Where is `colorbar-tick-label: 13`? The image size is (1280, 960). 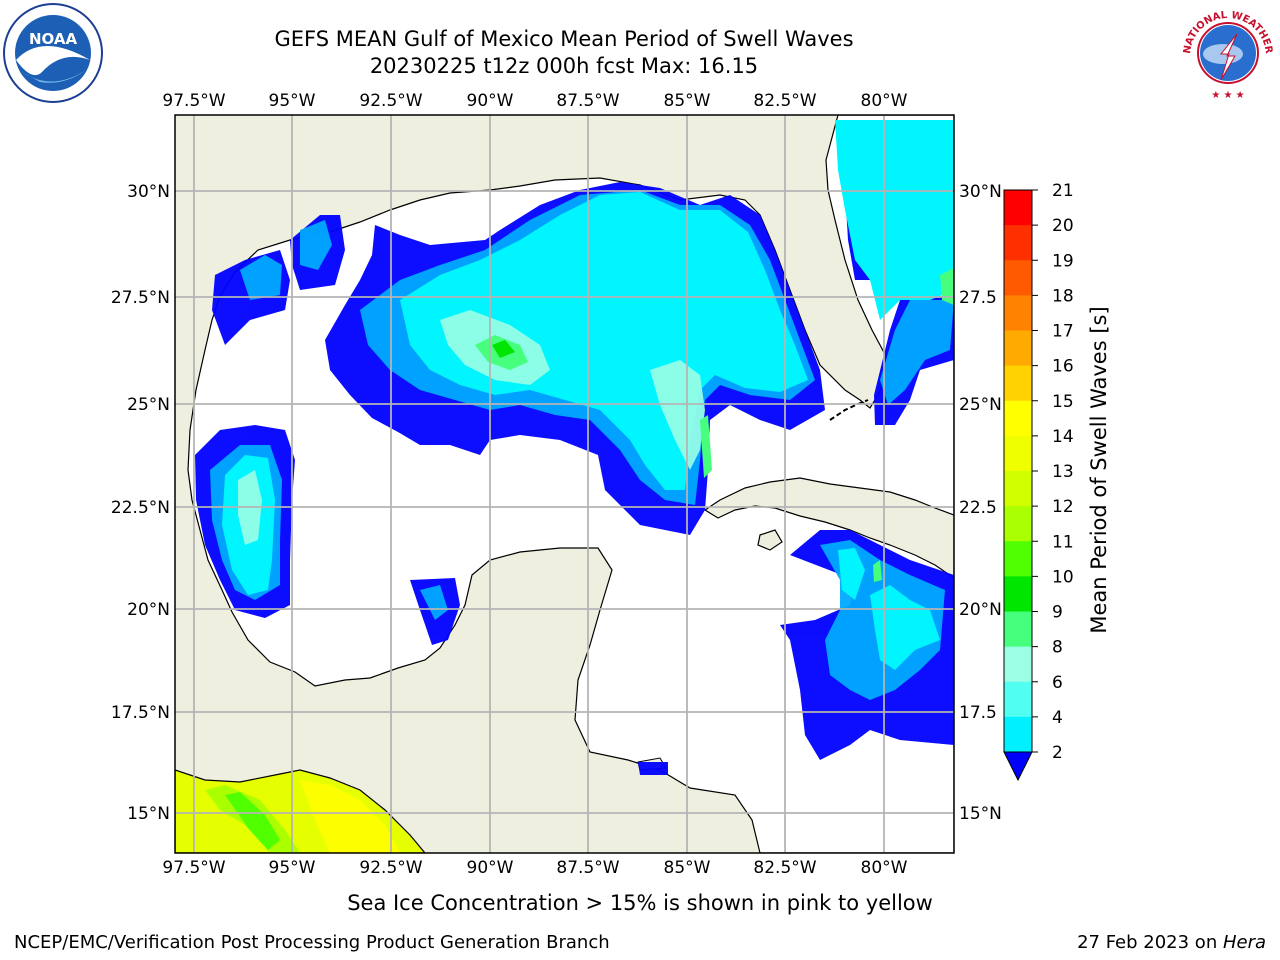 colorbar-tick-label: 13 is located at coordinates (1063, 472).